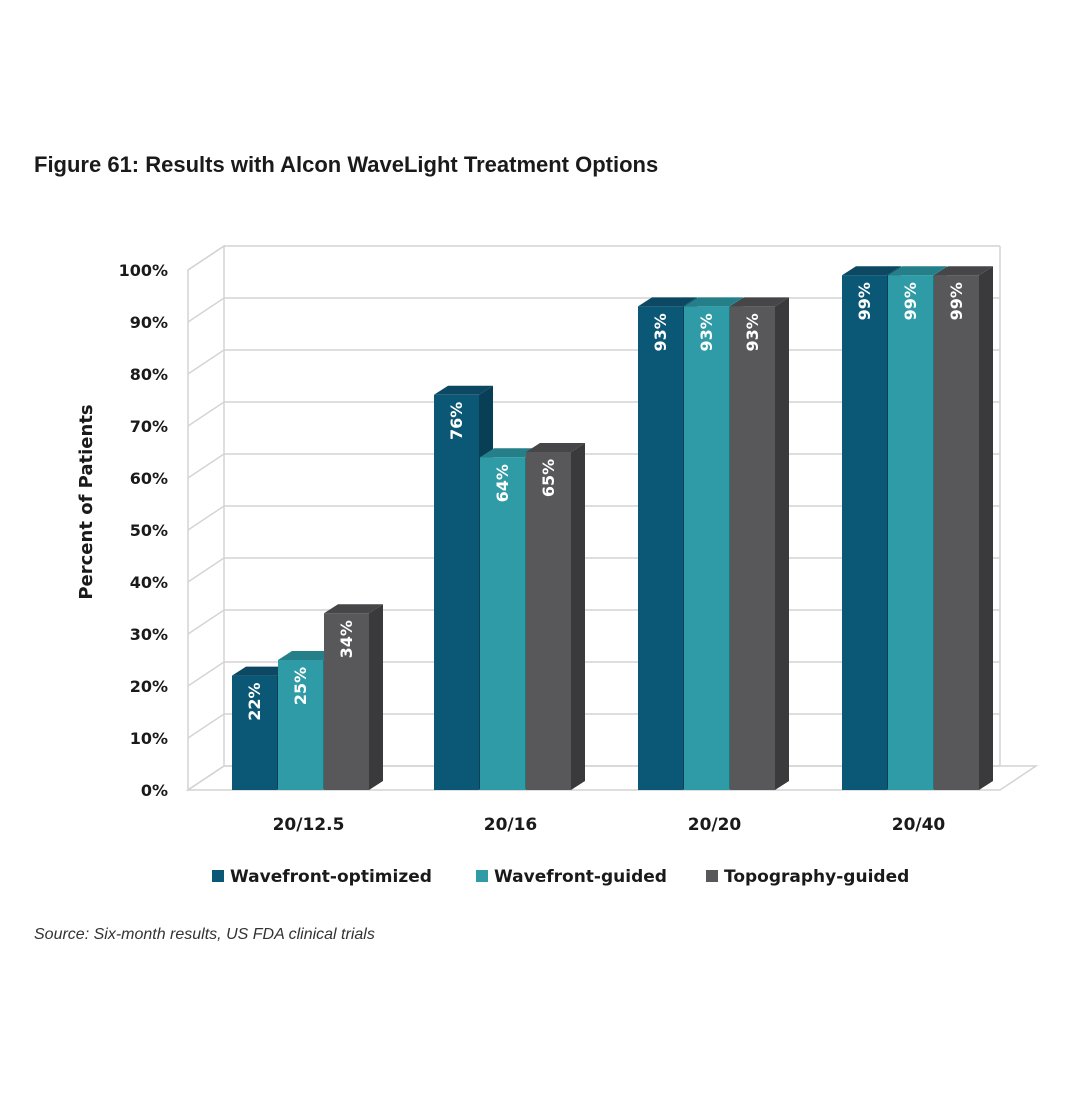  I want to click on bar-value-label: 25%, so click(300, 686).